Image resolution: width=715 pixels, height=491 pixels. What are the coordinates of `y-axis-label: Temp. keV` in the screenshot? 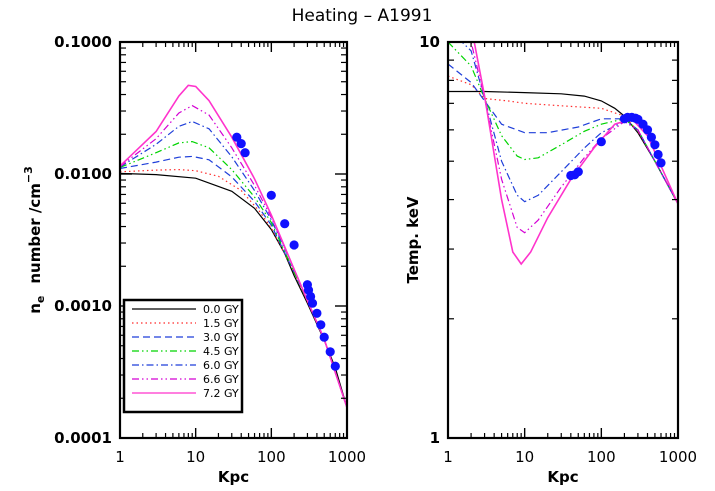 It's located at (413, 239).